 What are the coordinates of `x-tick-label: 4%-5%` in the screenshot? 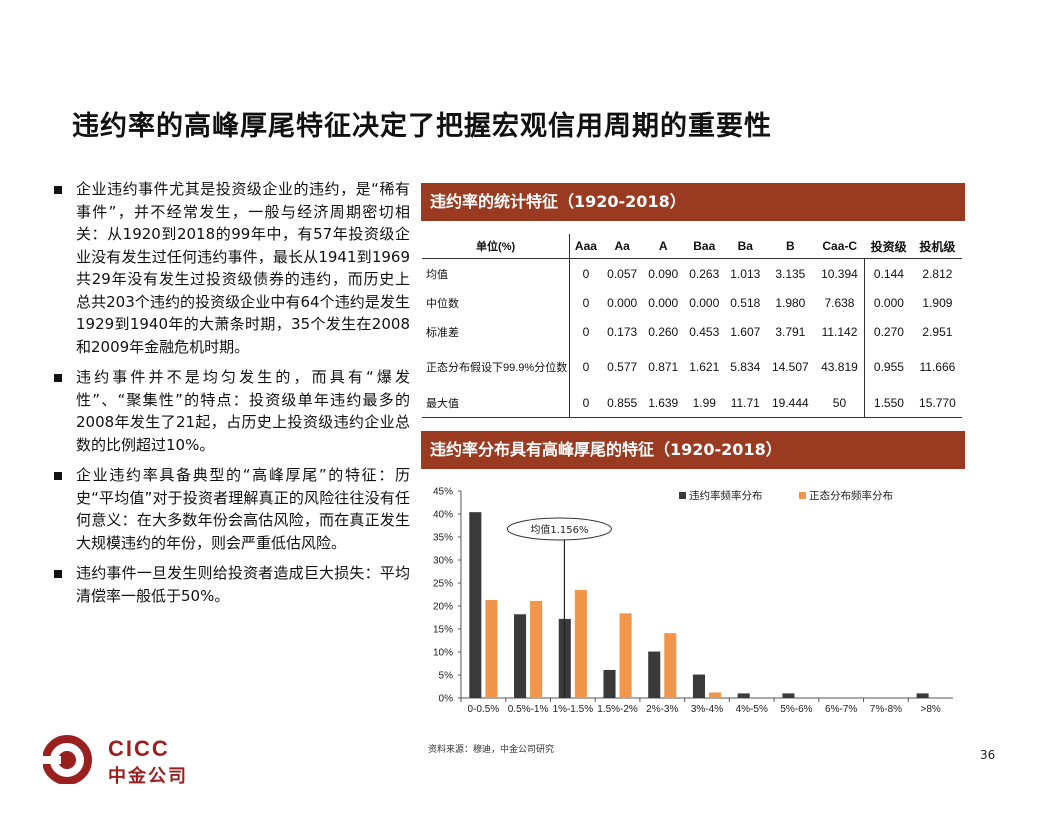 It's located at (752, 709).